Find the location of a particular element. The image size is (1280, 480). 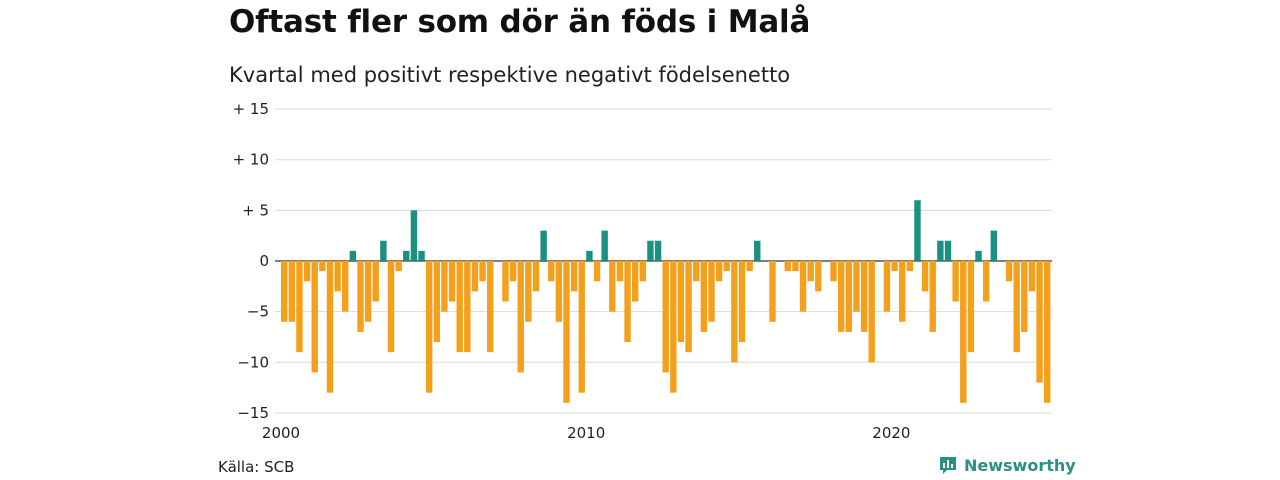

brand-name: Newsworthy is located at coordinates (1020, 465).